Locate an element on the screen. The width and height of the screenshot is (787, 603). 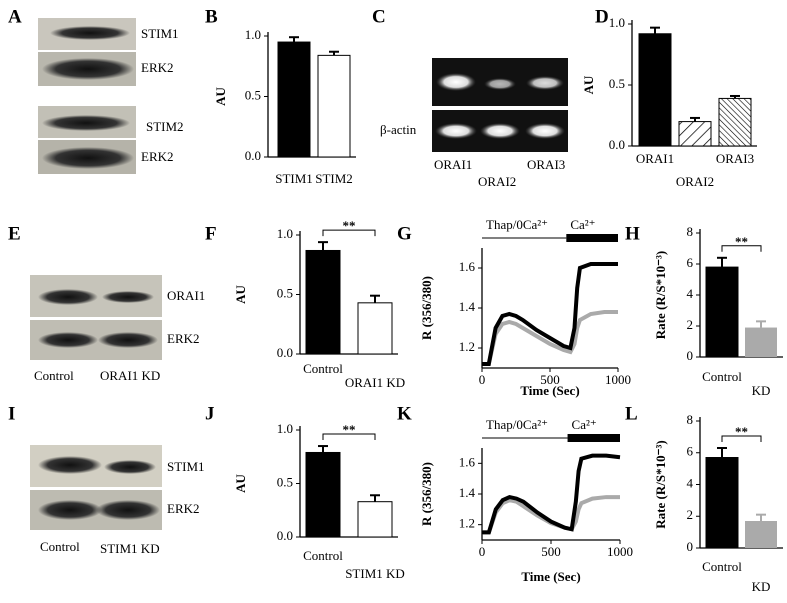
panel-letter: F is located at coordinates (211, 233).